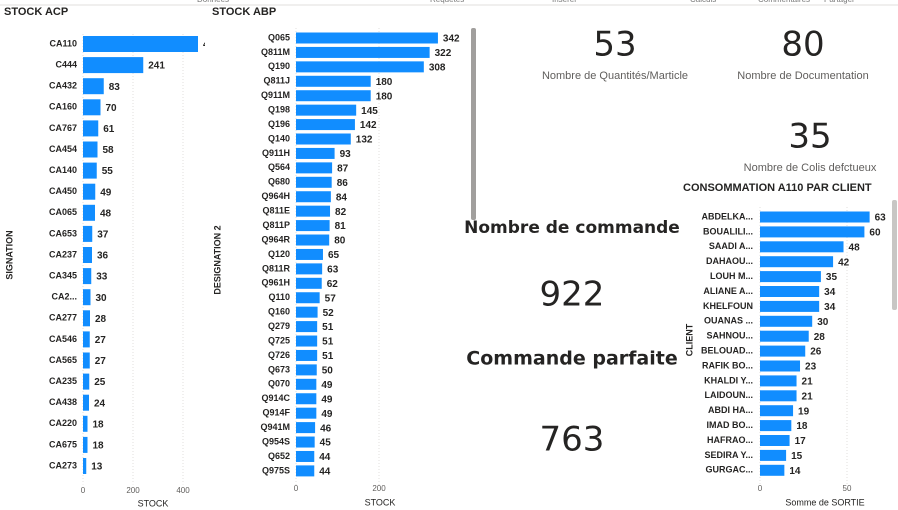 The width and height of the screenshot is (898, 510). Describe the element at coordinates (211, 45) in the screenshot. I see `data-label: 460` at that location.